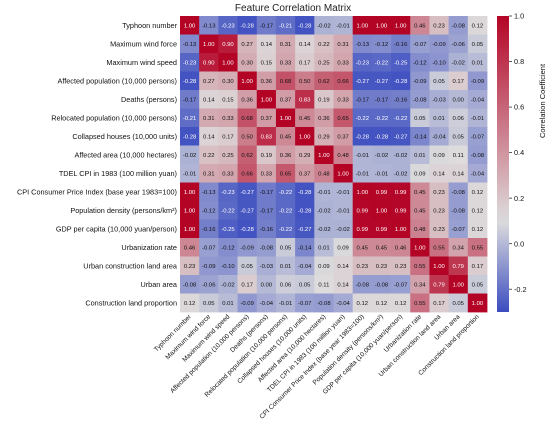 This screenshot has height=445, width=550. I want to click on cell-value-label: -0.09, so click(208, 267).